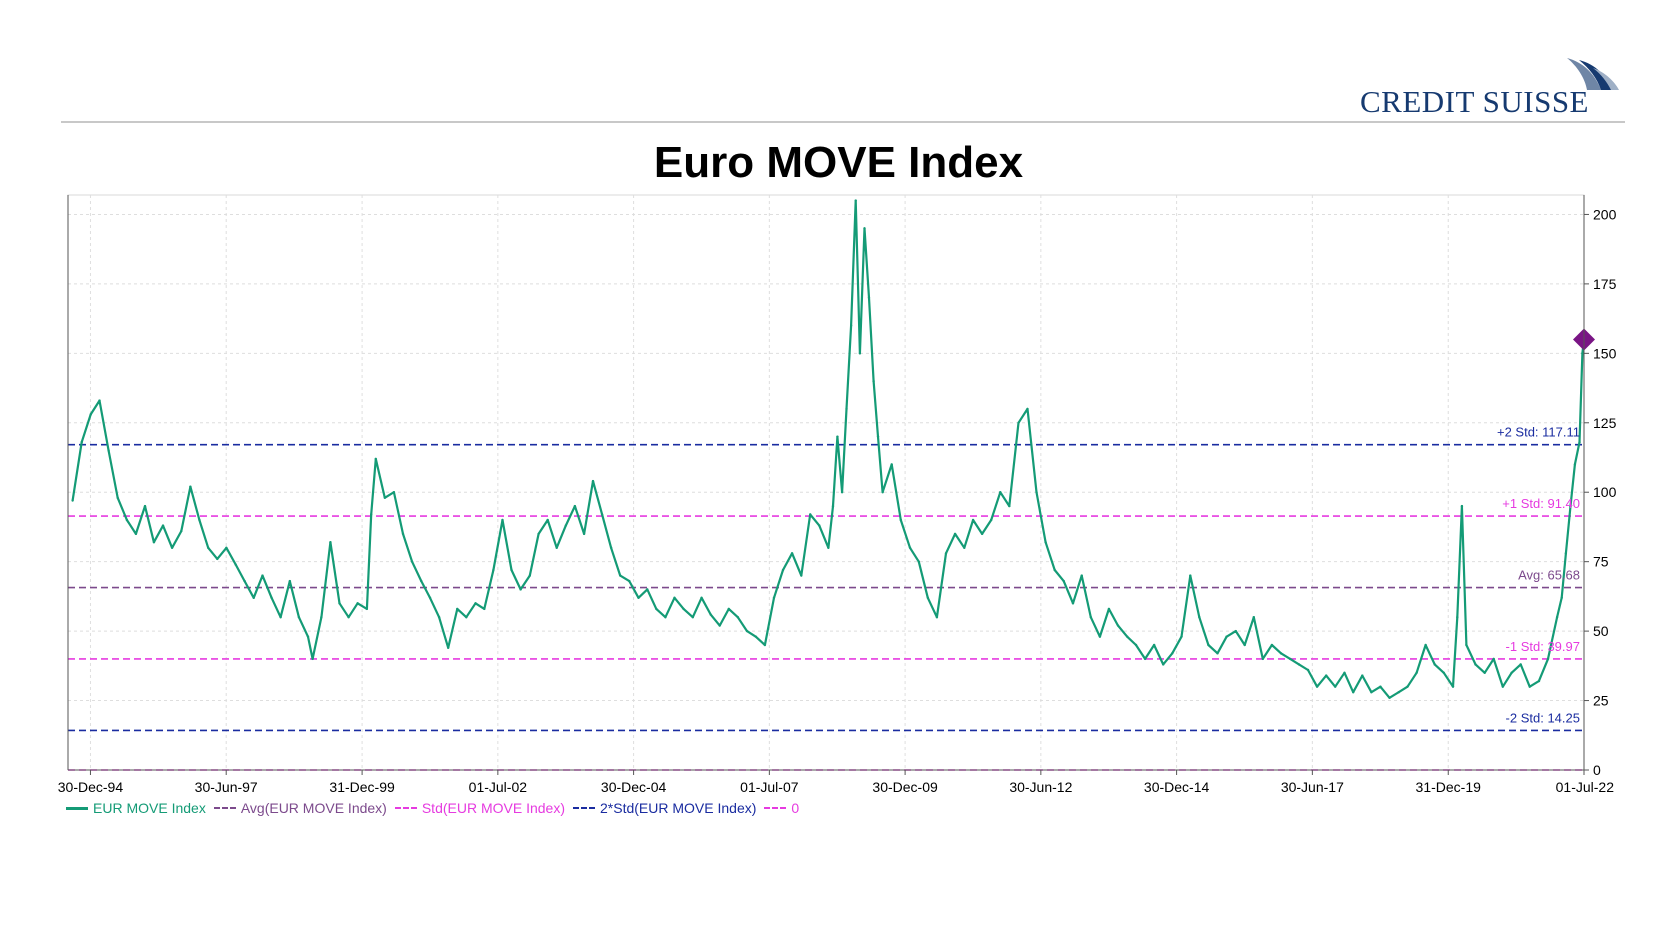 This screenshot has height=943, width=1677. I want to click on y-tick-label: 0, so click(1597, 770).